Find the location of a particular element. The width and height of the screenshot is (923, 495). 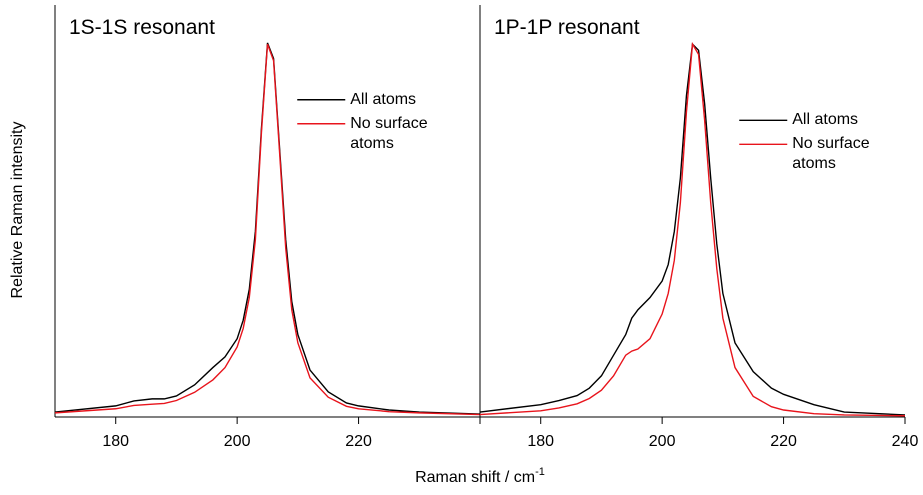

x-axis-label-superscript: -1 is located at coordinates (540, 472).